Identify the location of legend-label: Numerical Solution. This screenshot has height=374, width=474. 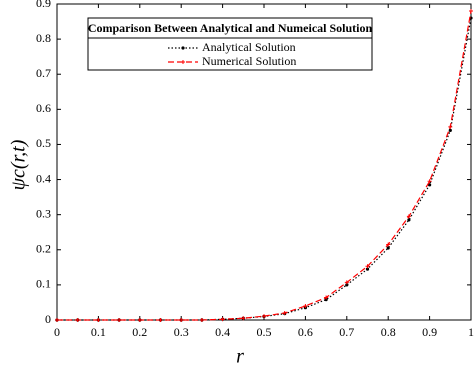
(249, 61).